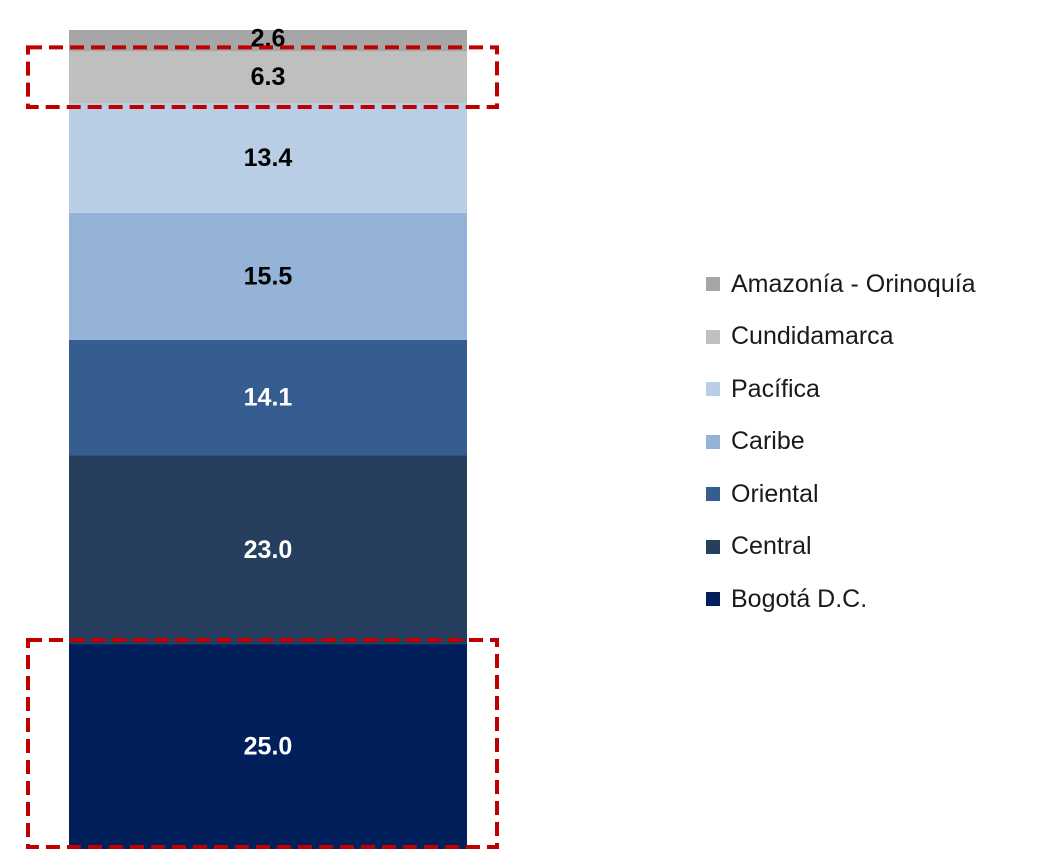 This screenshot has height=849, width=1053. I want to click on bar-segment-pacifica, so click(268, 157).